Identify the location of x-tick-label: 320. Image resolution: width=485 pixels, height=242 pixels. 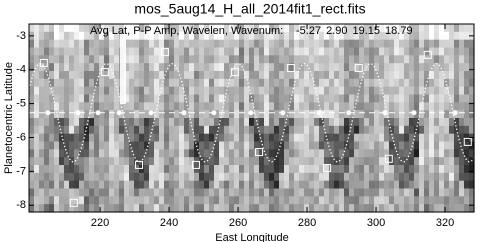
(445, 223).